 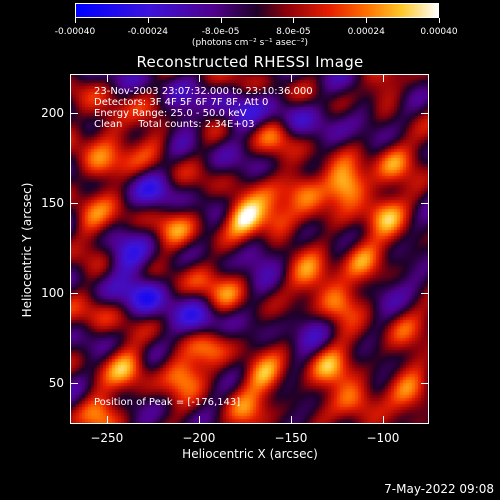 What do you see at coordinates (439, 489) in the screenshot?
I see `timestamp: 7-May-2022 09:08` at bounding box center [439, 489].